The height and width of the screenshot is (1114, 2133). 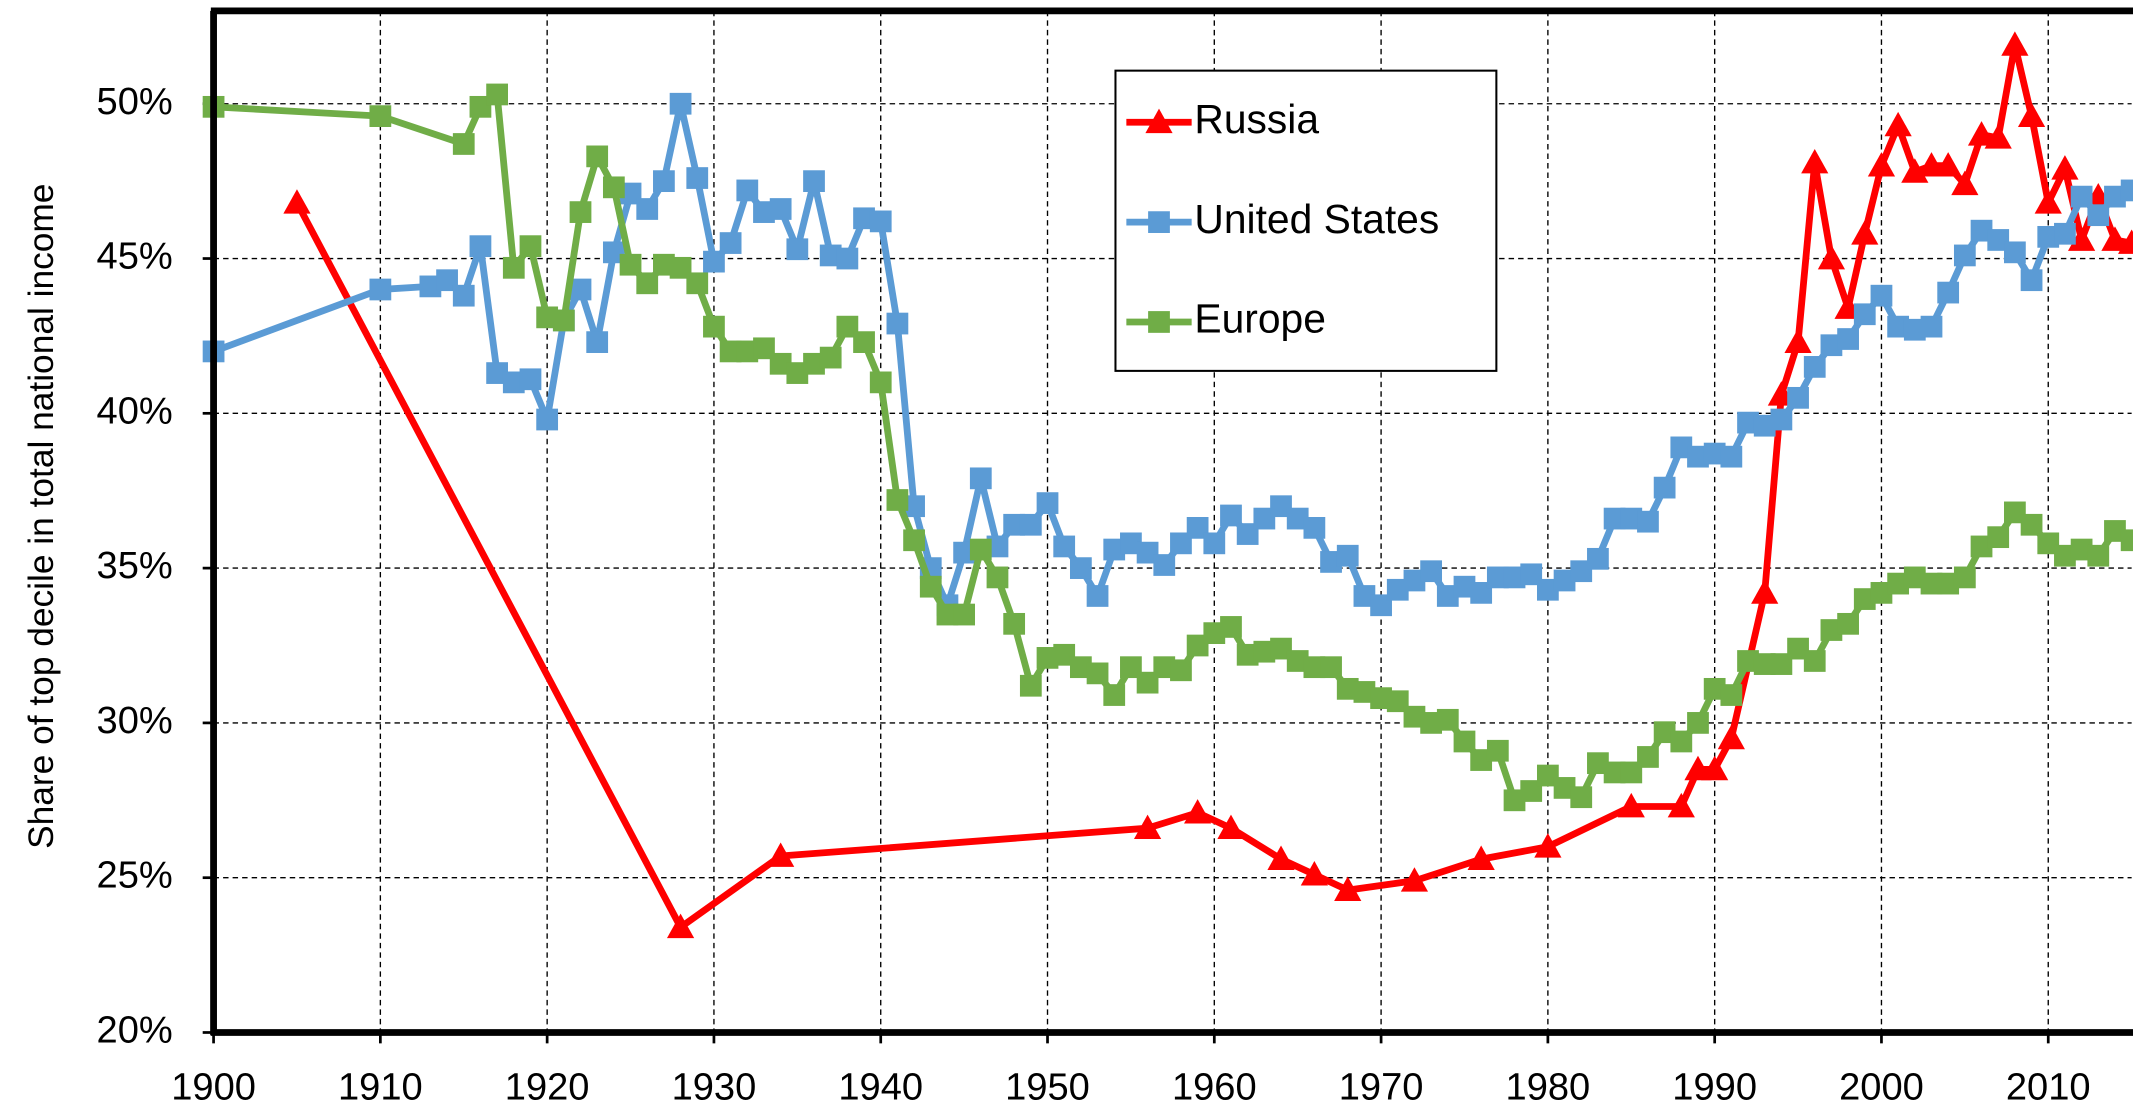 What do you see at coordinates (1260, 319) in the screenshot?
I see `legend-label: Europe` at bounding box center [1260, 319].